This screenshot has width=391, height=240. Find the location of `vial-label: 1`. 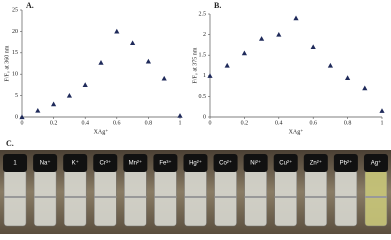

vial-label: 1 is located at coordinates (15, 164).